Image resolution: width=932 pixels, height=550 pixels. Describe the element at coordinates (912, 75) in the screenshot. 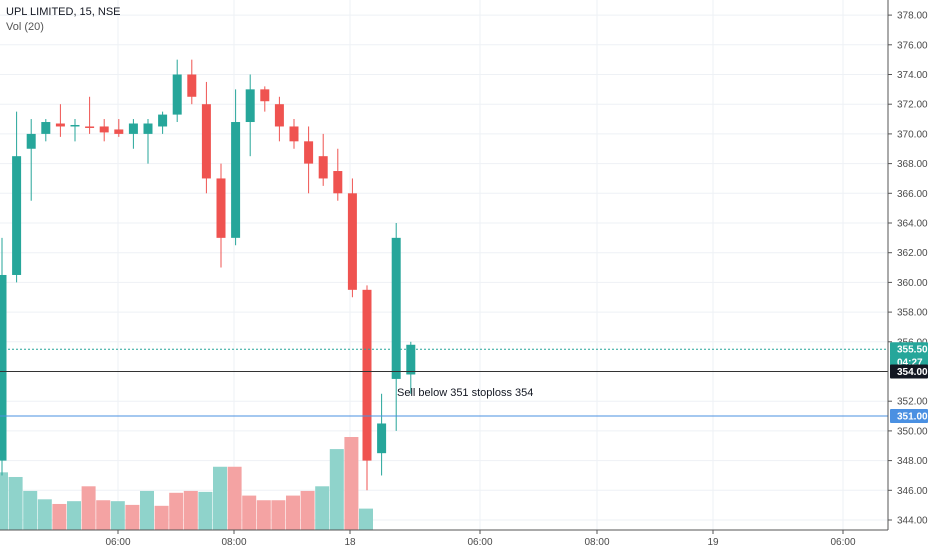

I see `y-tick-label: 374.00` at that location.